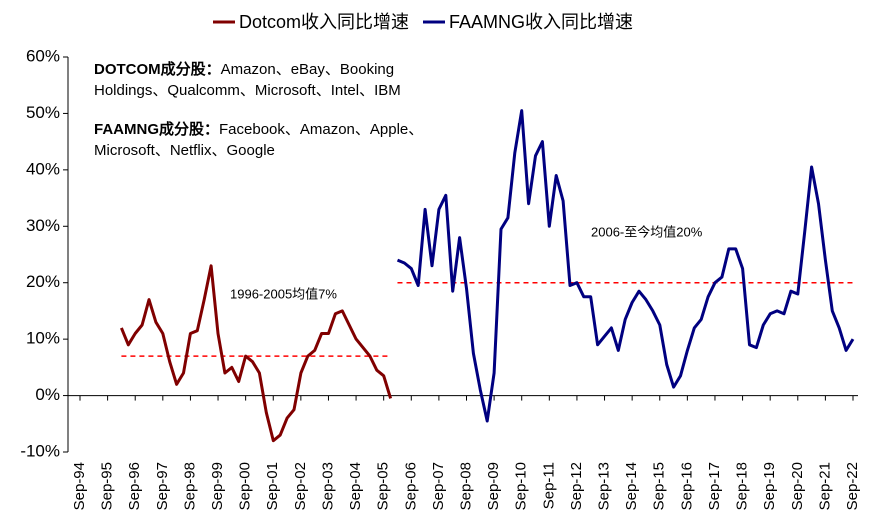 This screenshot has height=532, width=884. Describe the element at coordinates (797, 486) in the screenshot. I see `x-tick-label: Sep-20` at that location.